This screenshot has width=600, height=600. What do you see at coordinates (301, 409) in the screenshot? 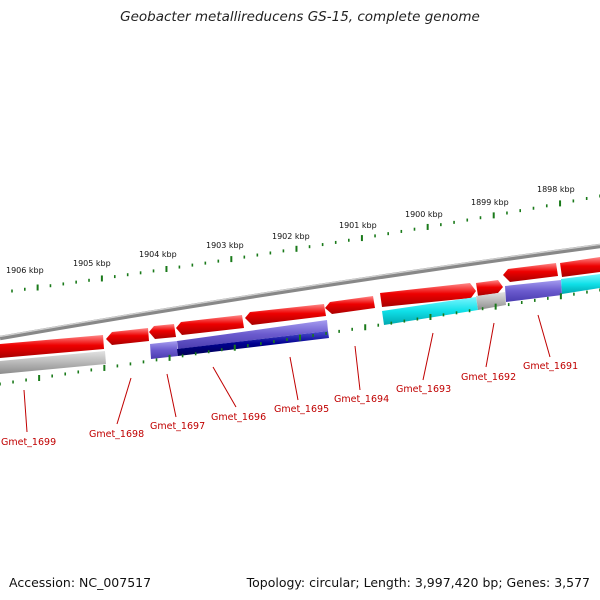
I see `gene-label: Gmet_1695` at bounding box center [301, 409].